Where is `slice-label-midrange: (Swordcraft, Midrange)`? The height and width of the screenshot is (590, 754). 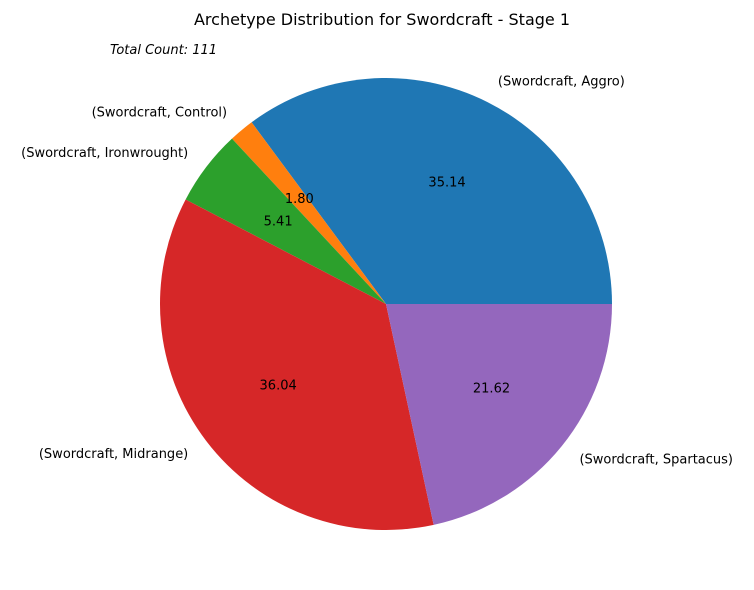
slice-label-midrange: (Swordcraft, Midrange) is located at coordinates (113, 454).